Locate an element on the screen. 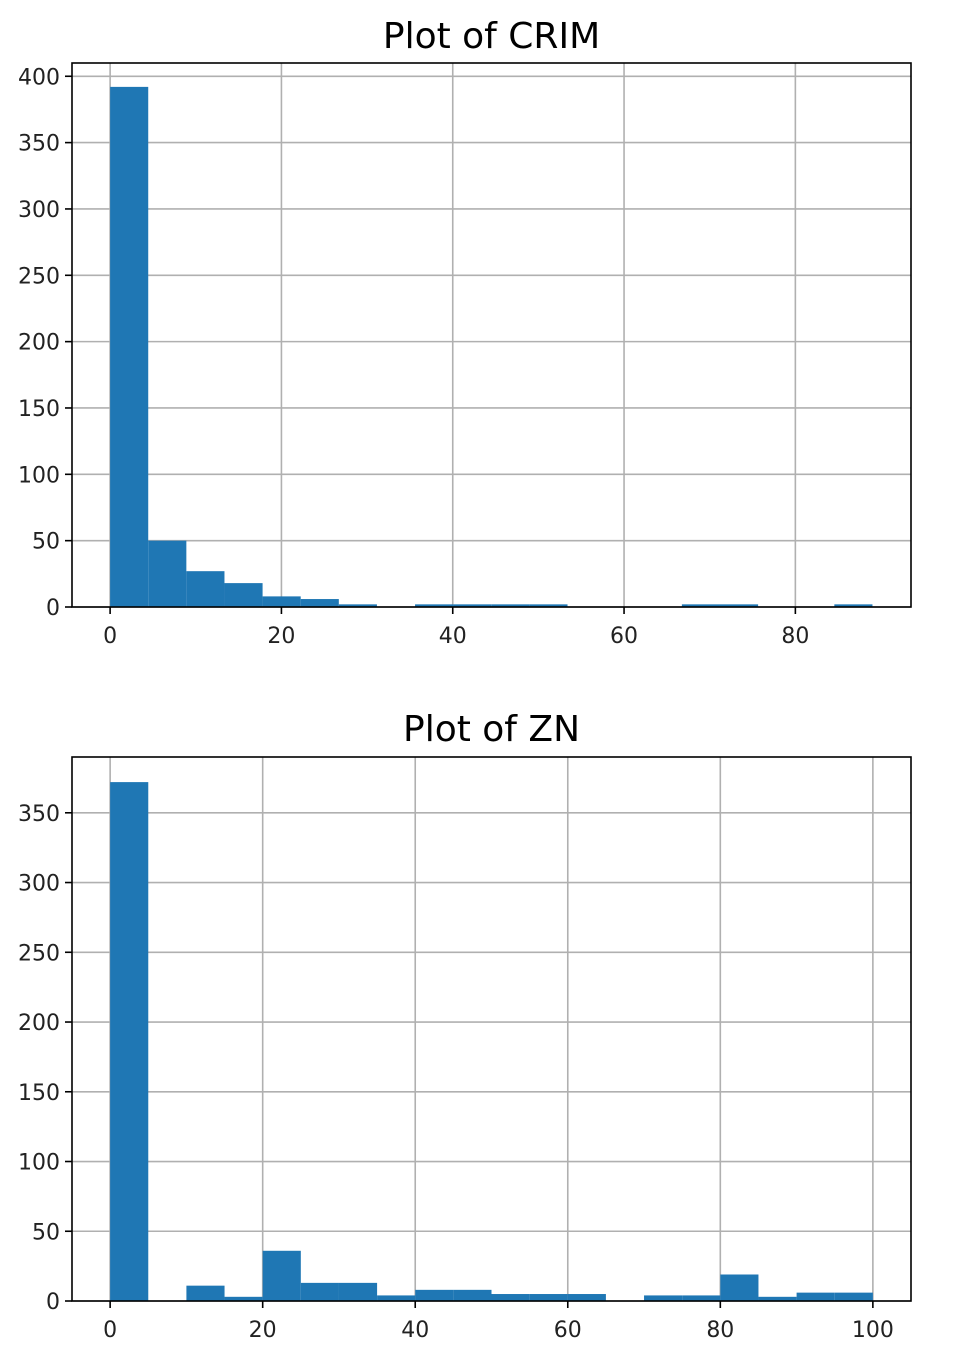 This screenshot has height=1356, width=960. crim-x-tick-label: 80 is located at coordinates (795, 636).